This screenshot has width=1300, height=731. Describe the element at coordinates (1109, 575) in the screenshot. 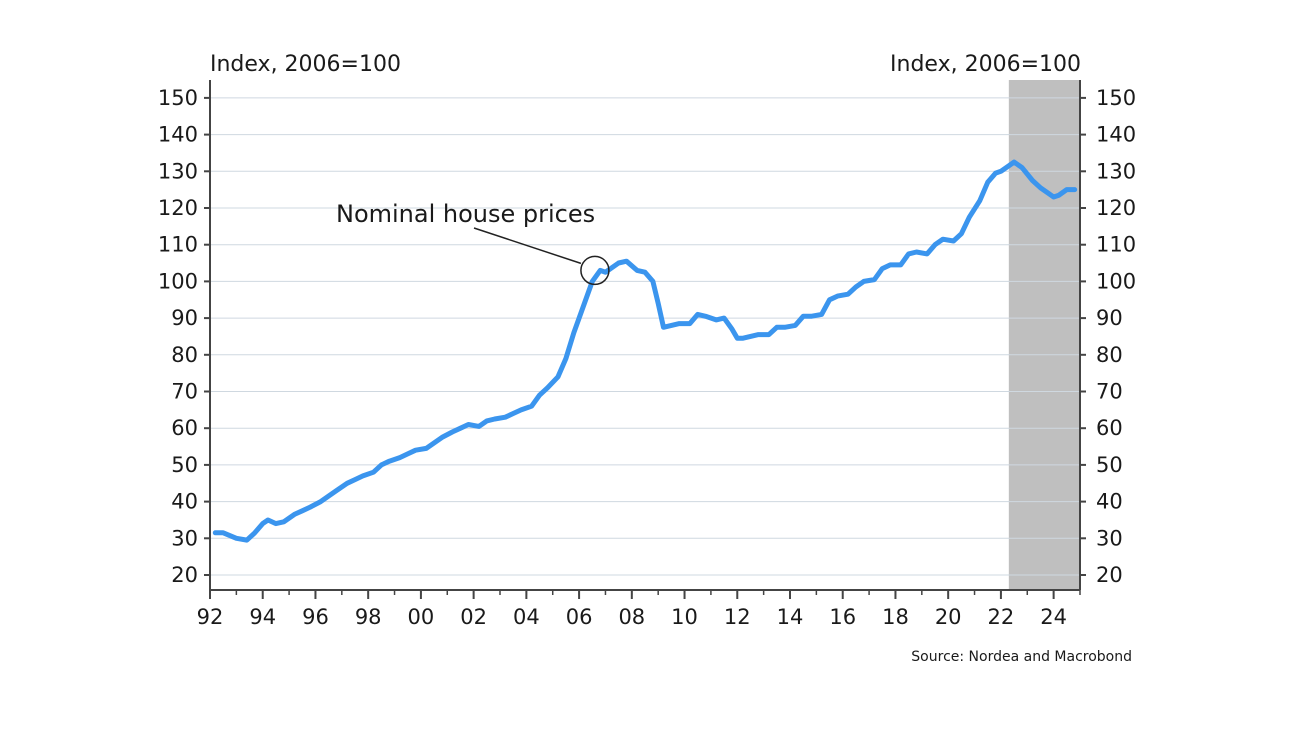

I see `y-tick-label-right: 20` at that location.